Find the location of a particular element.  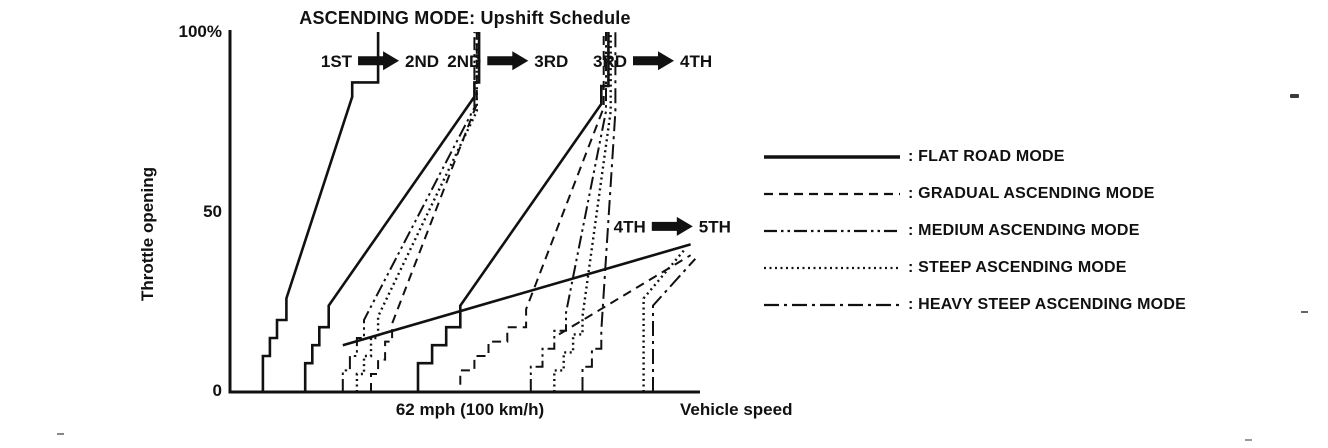

shift-from-label: 4TH is located at coordinates (630, 226).